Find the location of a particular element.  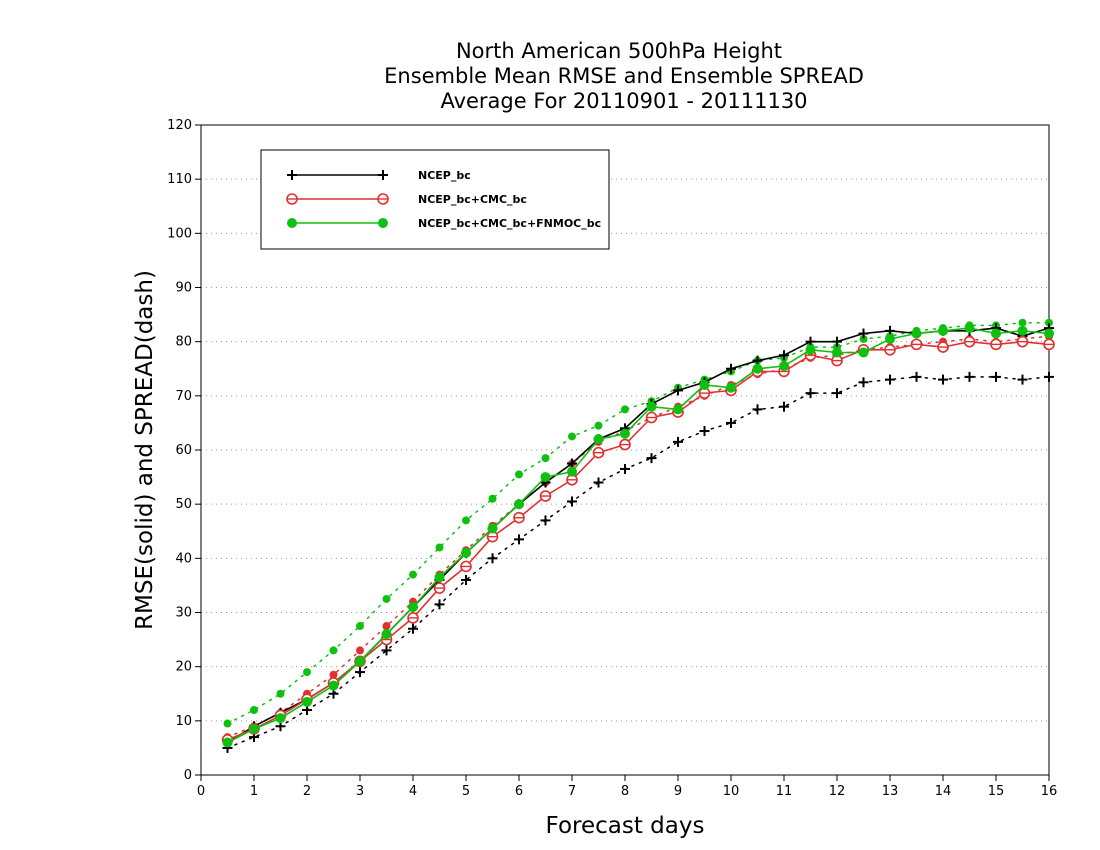

x-tick-label: 14 is located at coordinates (943, 791).